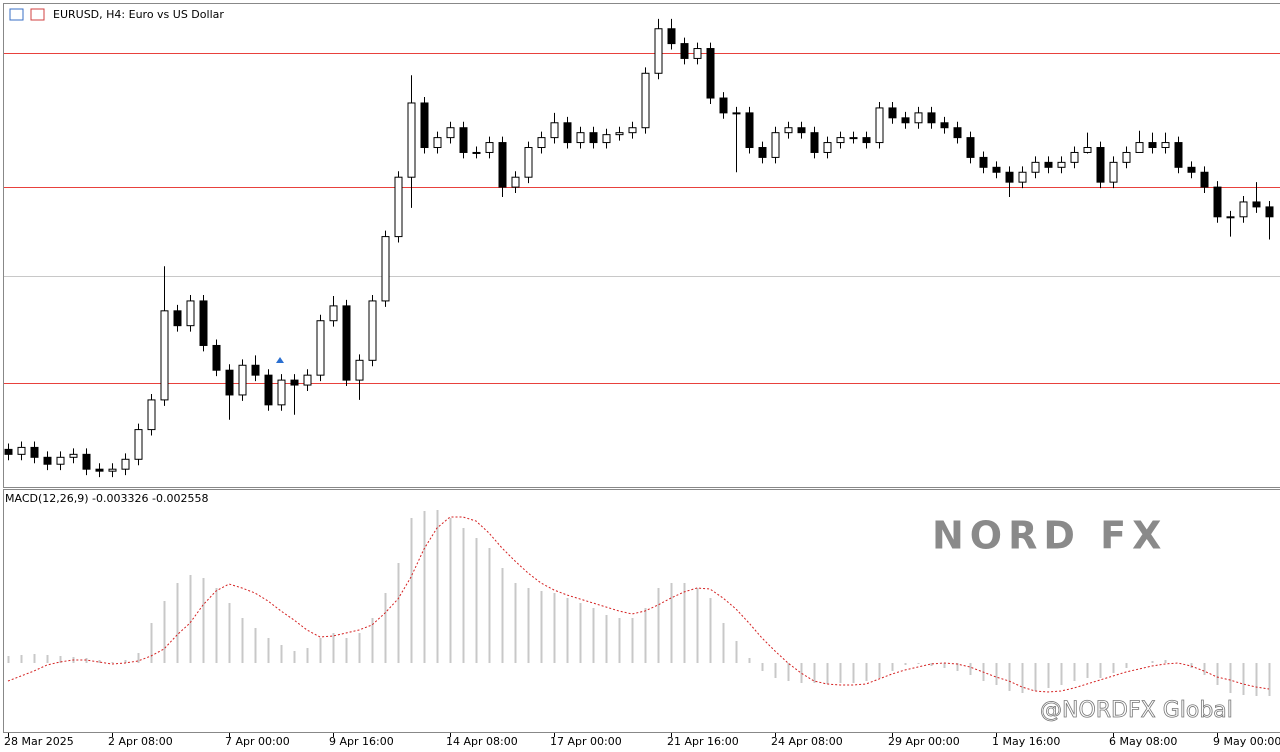 The height and width of the screenshot is (752, 1280). I want to click on trade-arrow, so click(280, 360).